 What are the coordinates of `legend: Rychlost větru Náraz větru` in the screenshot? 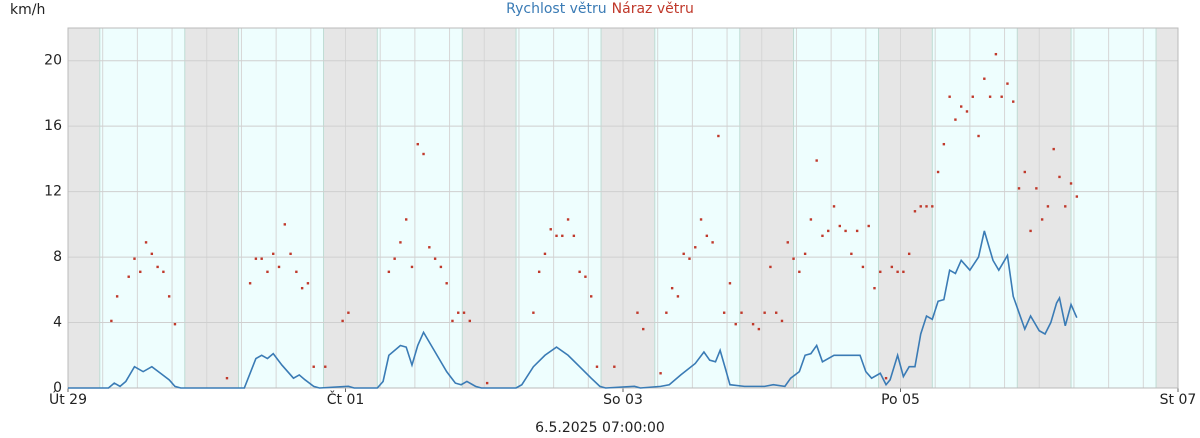 It's located at (600, 9).